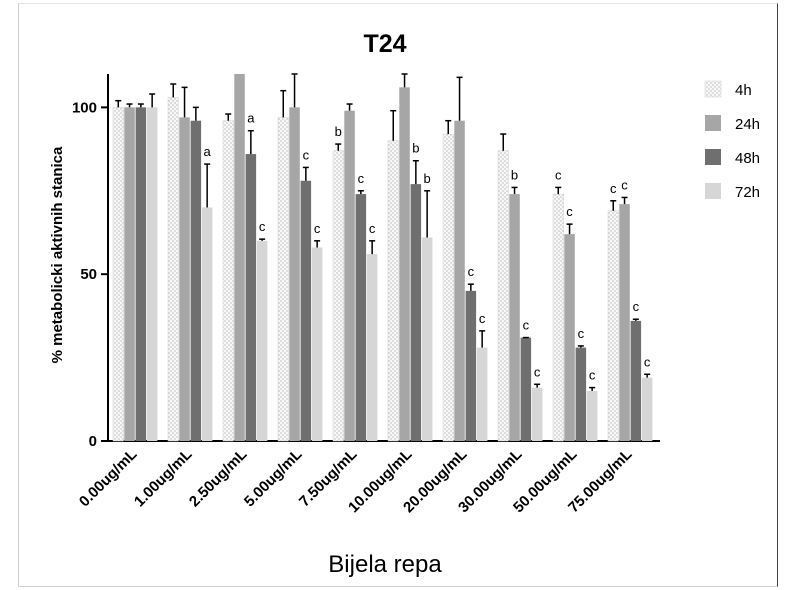  What do you see at coordinates (273, 478) in the screenshot?
I see `x-tick-label: 5.00ug/mL` at bounding box center [273, 478].